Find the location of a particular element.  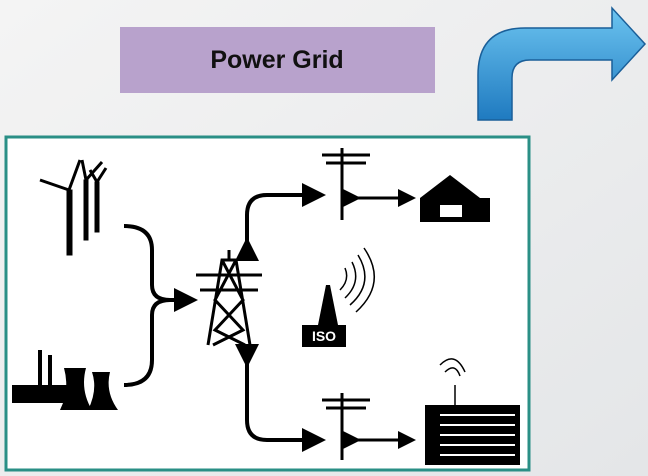

title-box is located at coordinates (277, 60).